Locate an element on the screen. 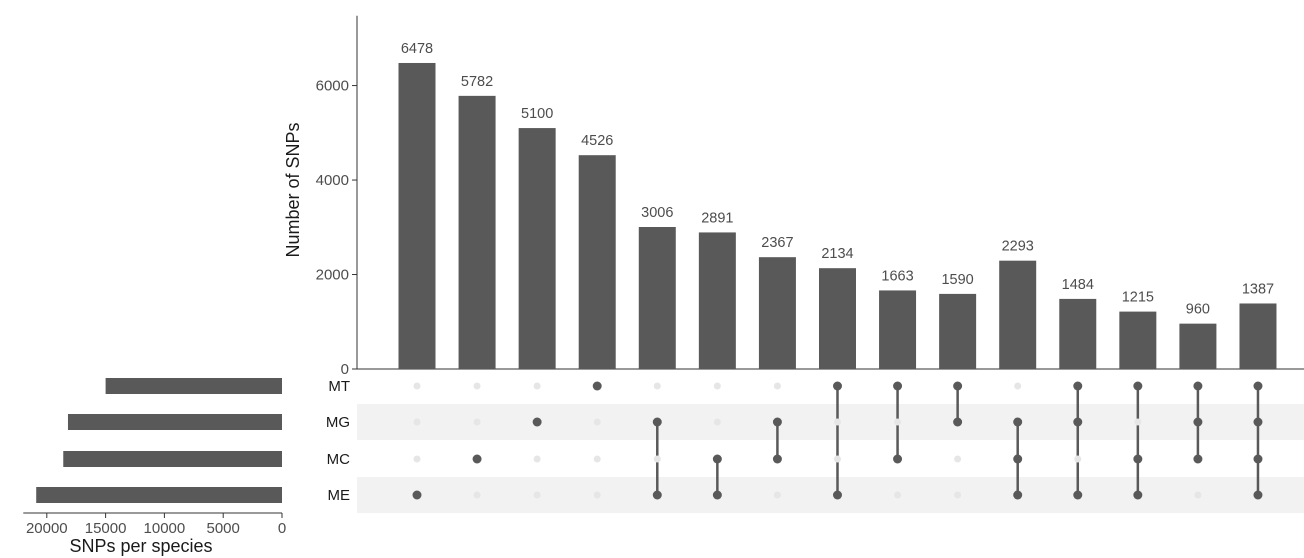 The height and width of the screenshot is (558, 1304). intersection-bar-label: 2293 is located at coordinates (1018, 247).